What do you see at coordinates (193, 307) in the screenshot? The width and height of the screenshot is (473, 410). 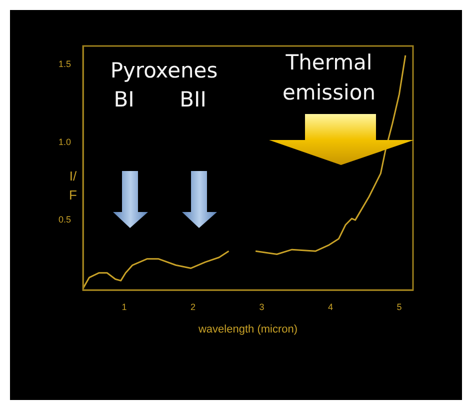 I see `x-tick-label: 2` at bounding box center [193, 307].